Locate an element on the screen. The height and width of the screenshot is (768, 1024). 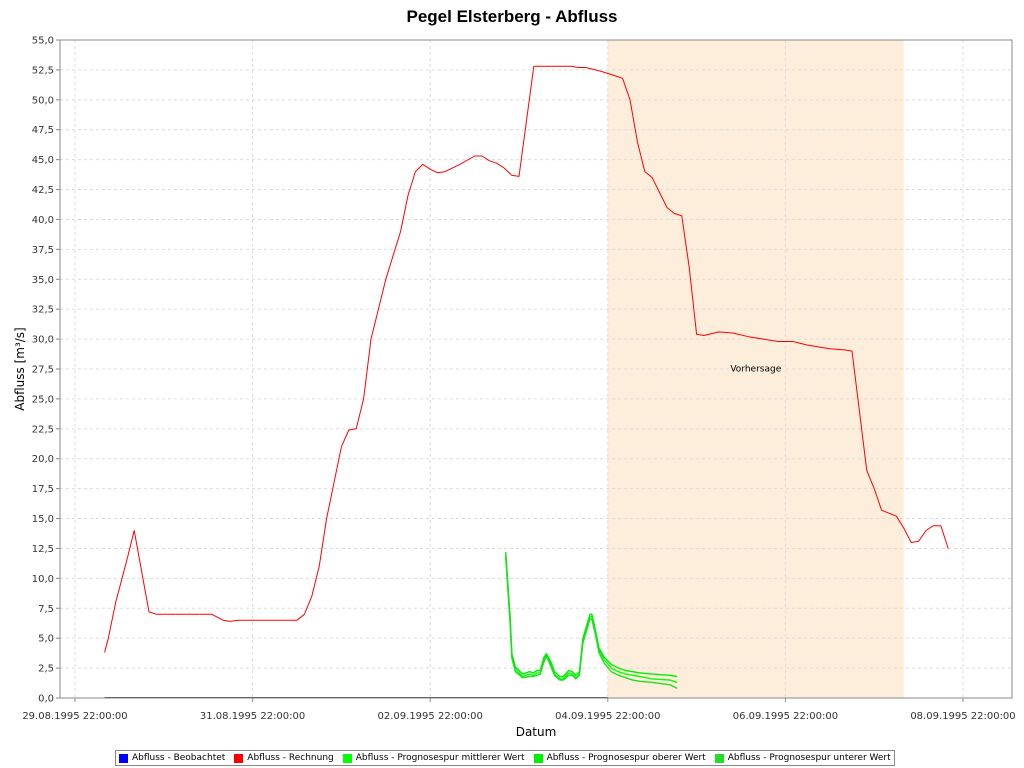
y-tick-label: 45,0 is located at coordinates (43, 160).